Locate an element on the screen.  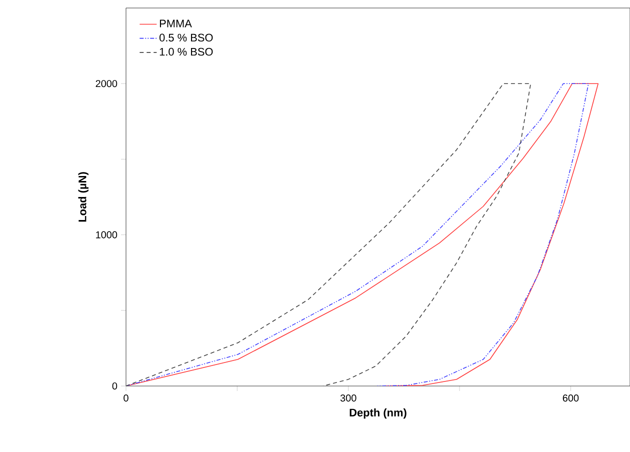
x-axis-title: Depth (nm) is located at coordinates (378, 413).